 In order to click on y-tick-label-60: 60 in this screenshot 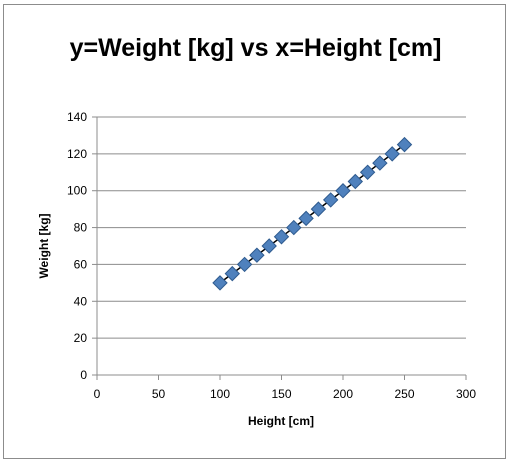, I will do `click(81, 264)`.